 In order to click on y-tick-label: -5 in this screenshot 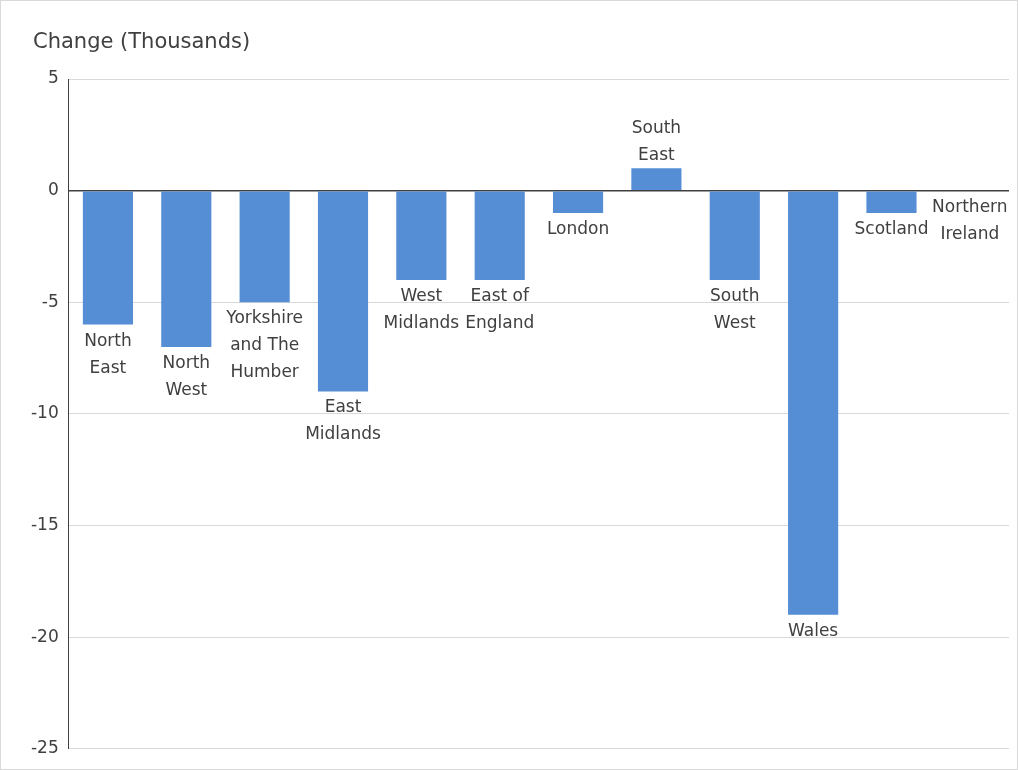, I will do `click(50, 300)`.